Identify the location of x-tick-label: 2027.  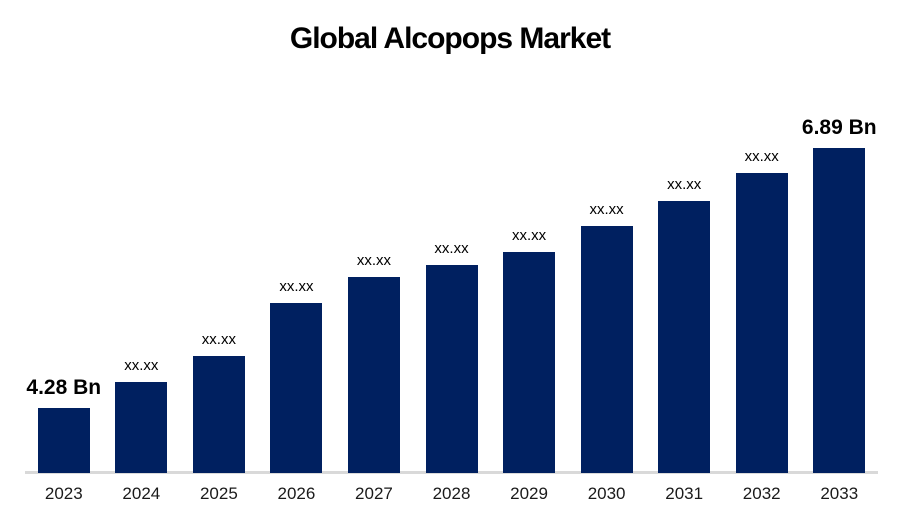
(374, 493).